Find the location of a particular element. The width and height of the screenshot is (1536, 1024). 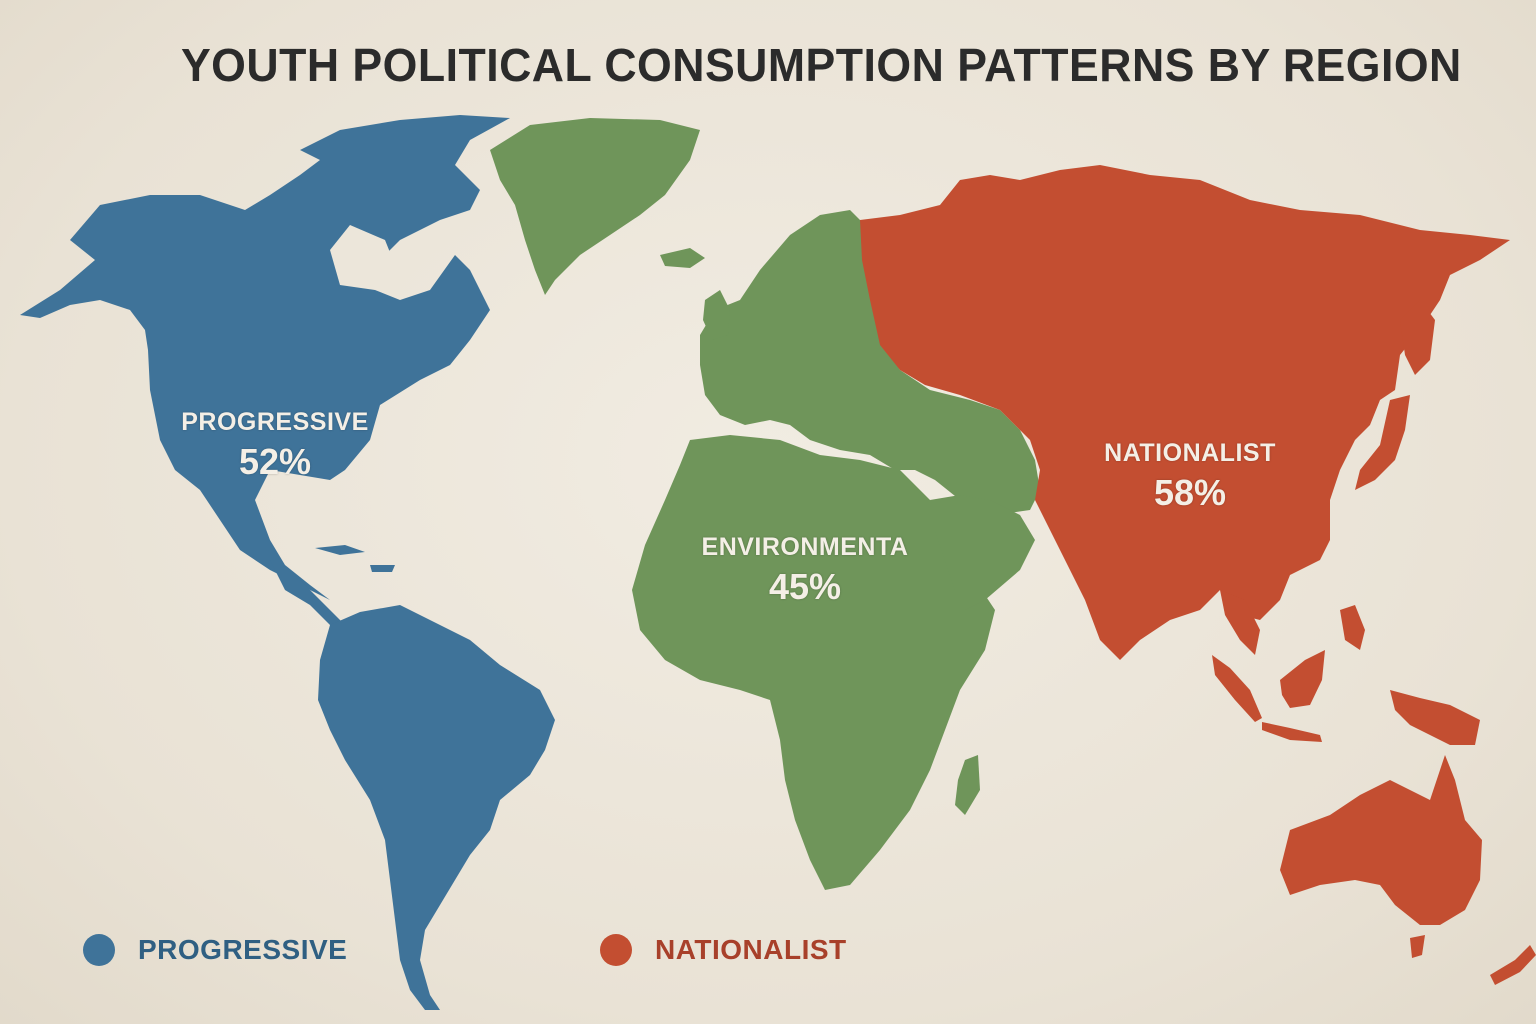

southeast-asia-shape is located at coordinates (1240, 622).